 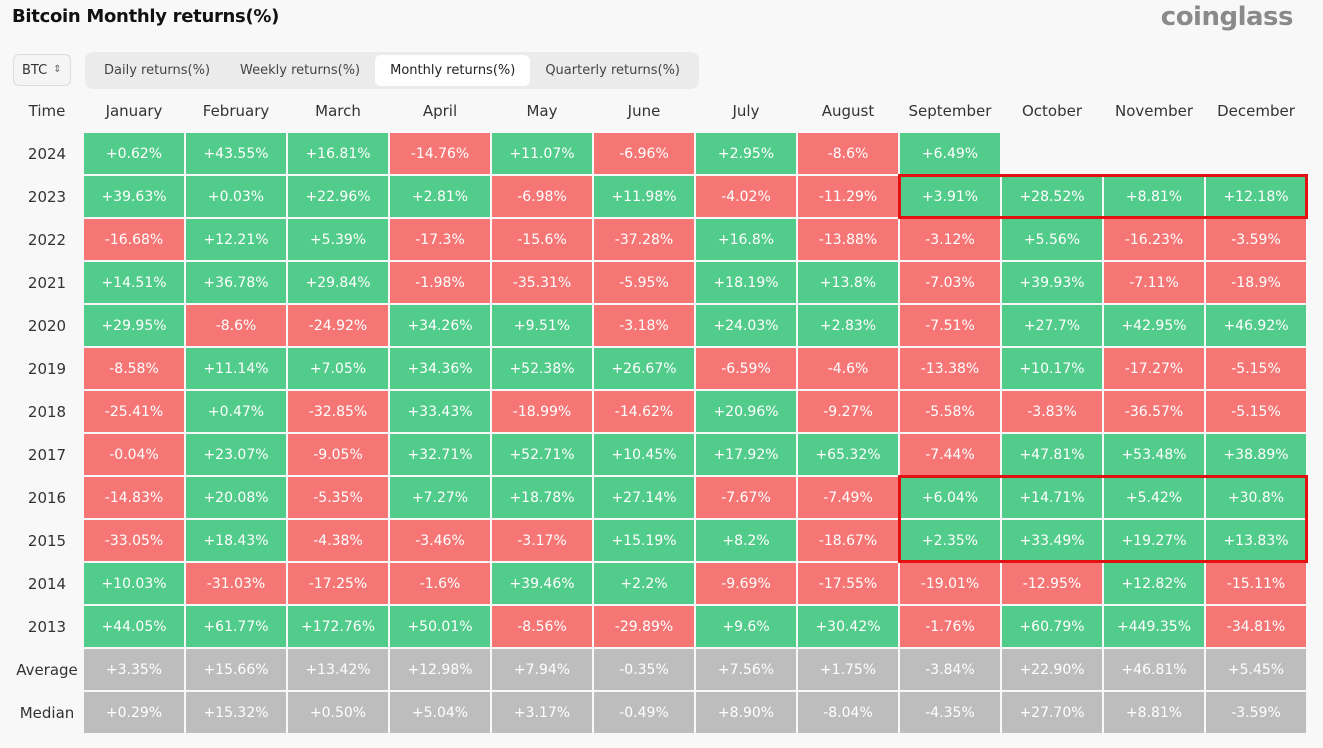 I want to click on return-cell: -3.12%, so click(x=950, y=239).